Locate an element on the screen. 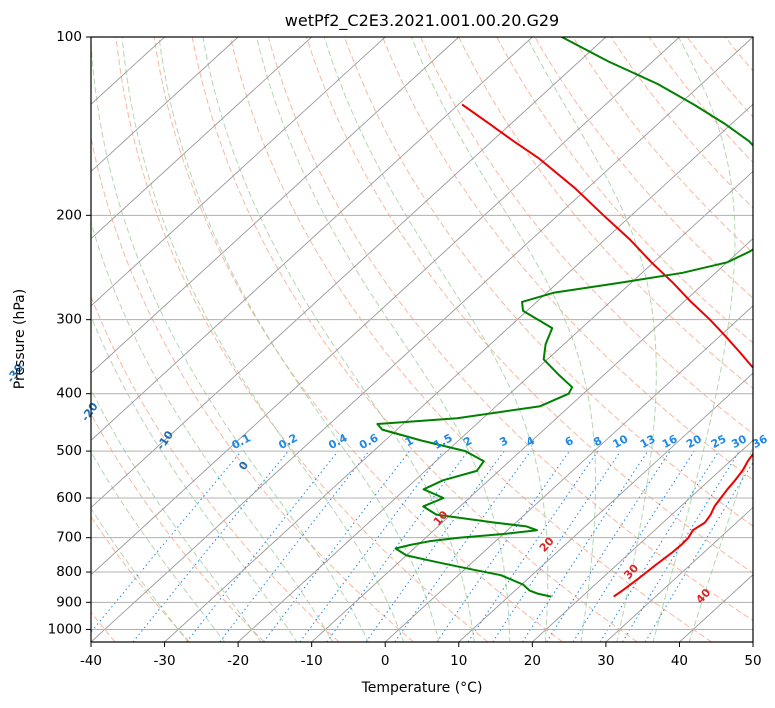 This screenshot has height=708, width=775. y-tick-label: 1000 is located at coordinates (65, 629).